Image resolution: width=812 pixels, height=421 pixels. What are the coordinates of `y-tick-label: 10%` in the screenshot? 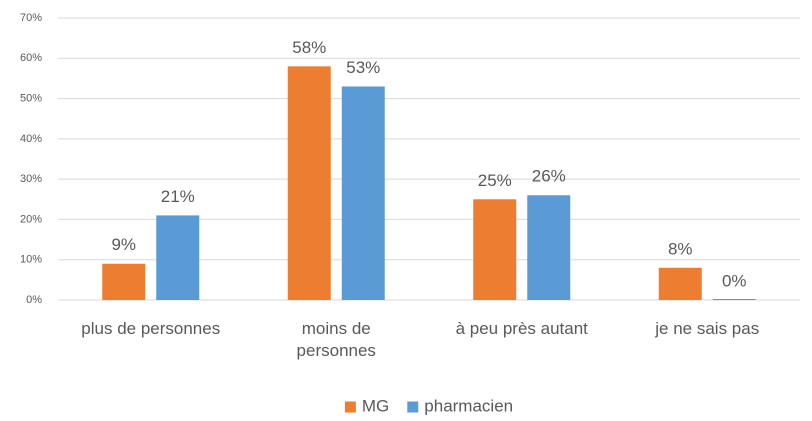 It's located at (31, 260).